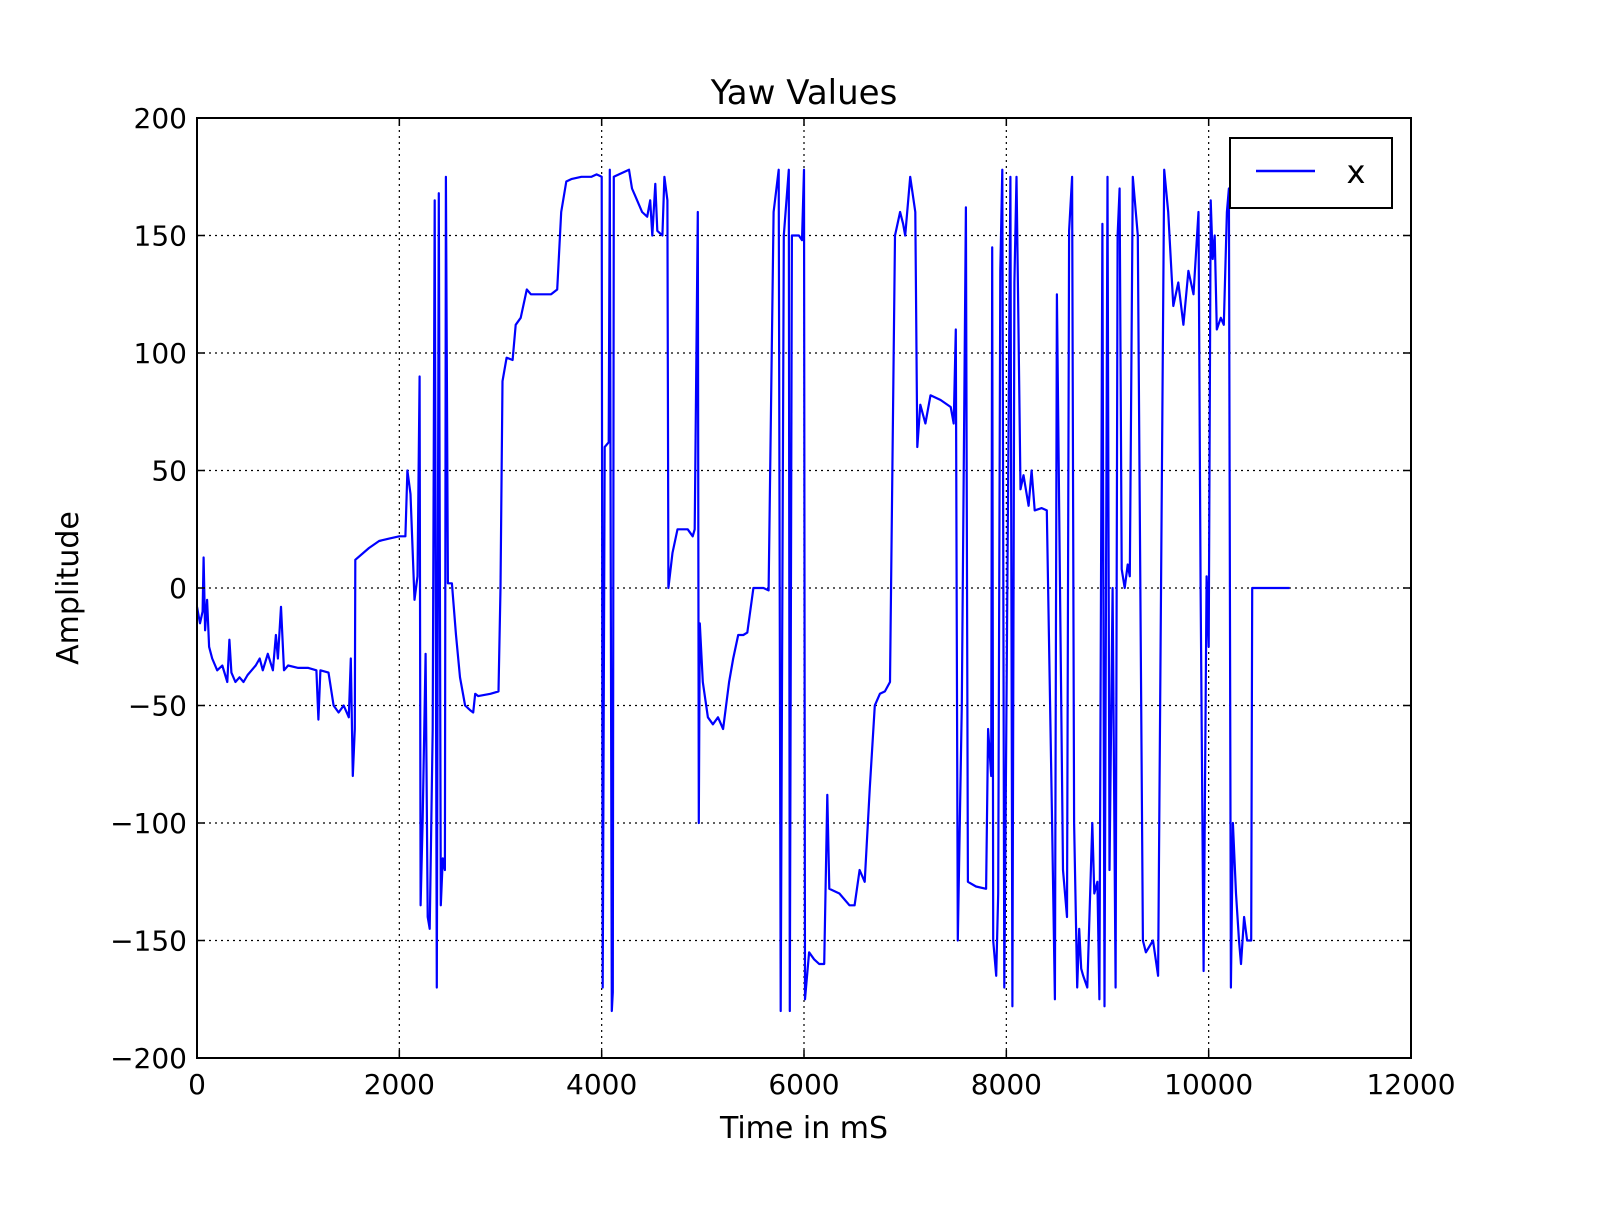 The image size is (1600, 1205). Describe the element at coordinates (804, 93) in the screenshot. I see `chart-title: Yaw Values` at that location.